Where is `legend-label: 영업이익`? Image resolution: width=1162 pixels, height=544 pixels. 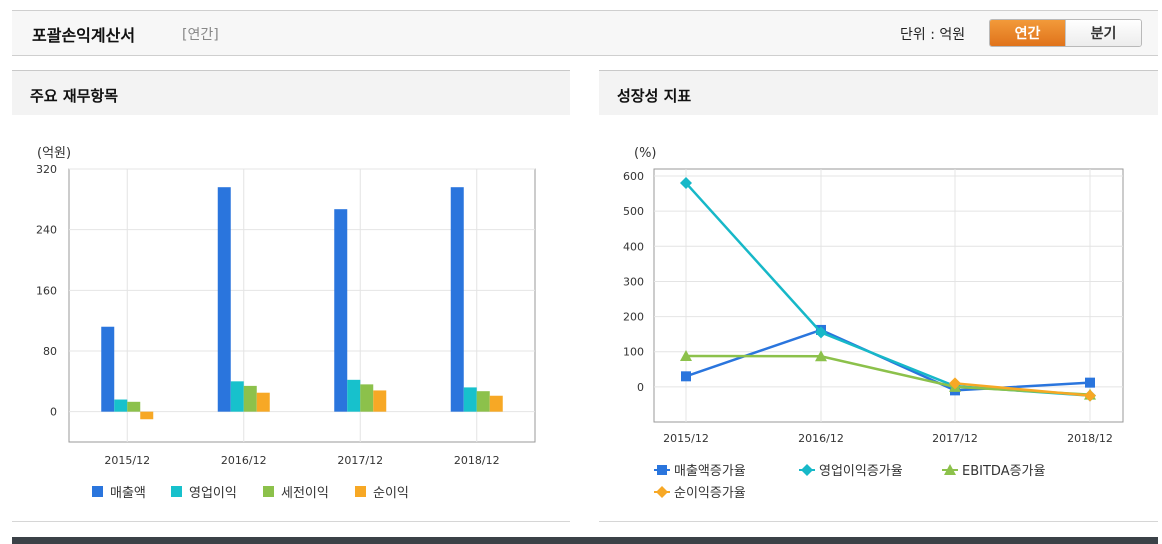
legend-label: 영업이익 is located at coordinates (213, 493).